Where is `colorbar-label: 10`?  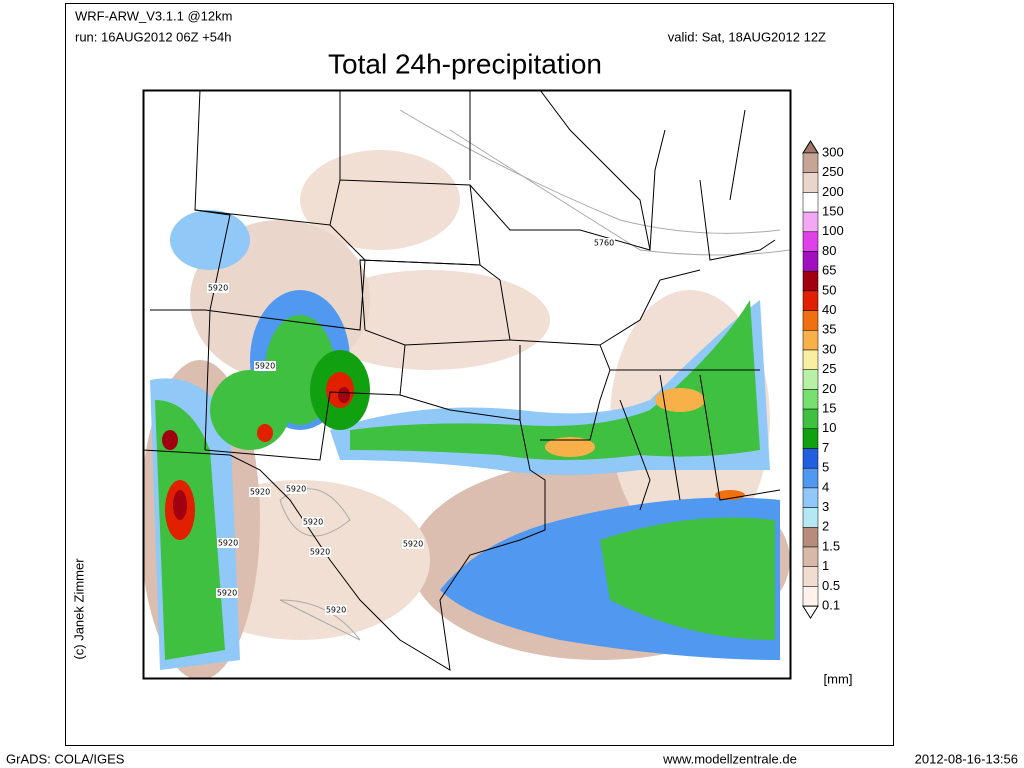 colorbar-label: 10 is located at coordinates (829, 427).